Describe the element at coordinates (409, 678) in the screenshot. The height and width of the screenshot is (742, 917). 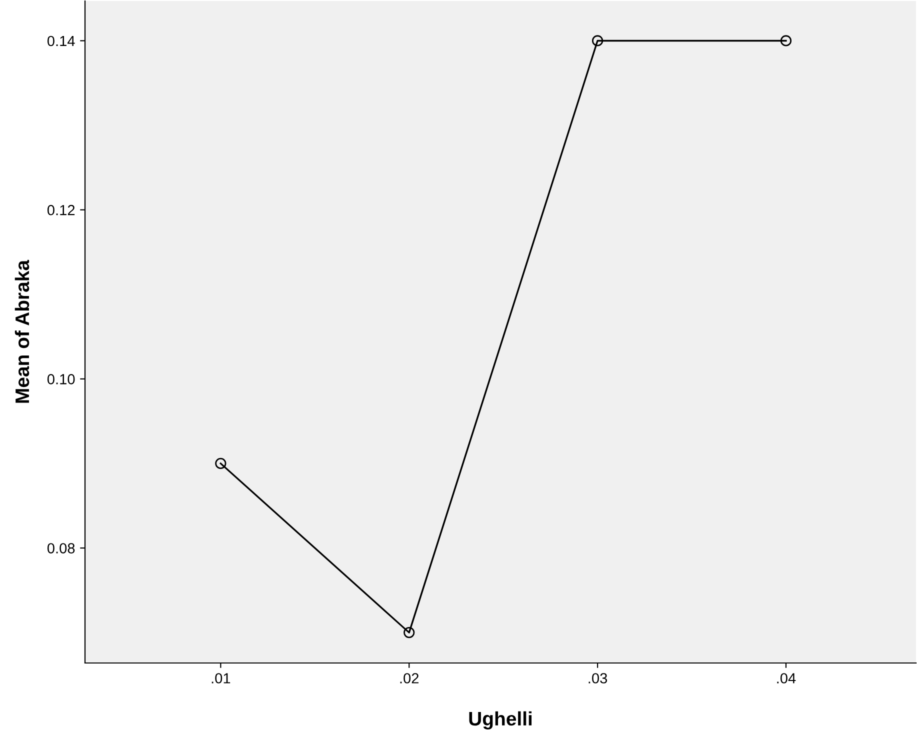
I see `x-tick-label: .02` at that location.